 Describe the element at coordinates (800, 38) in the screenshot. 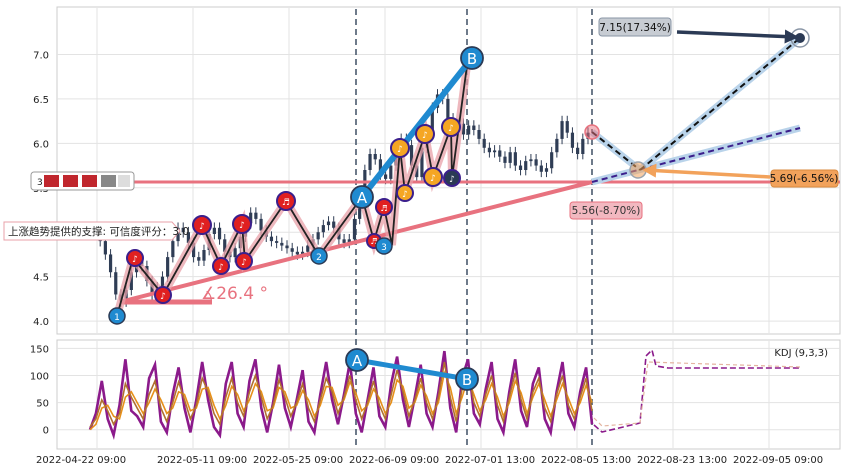

I see `projection-target-marker` at that location.